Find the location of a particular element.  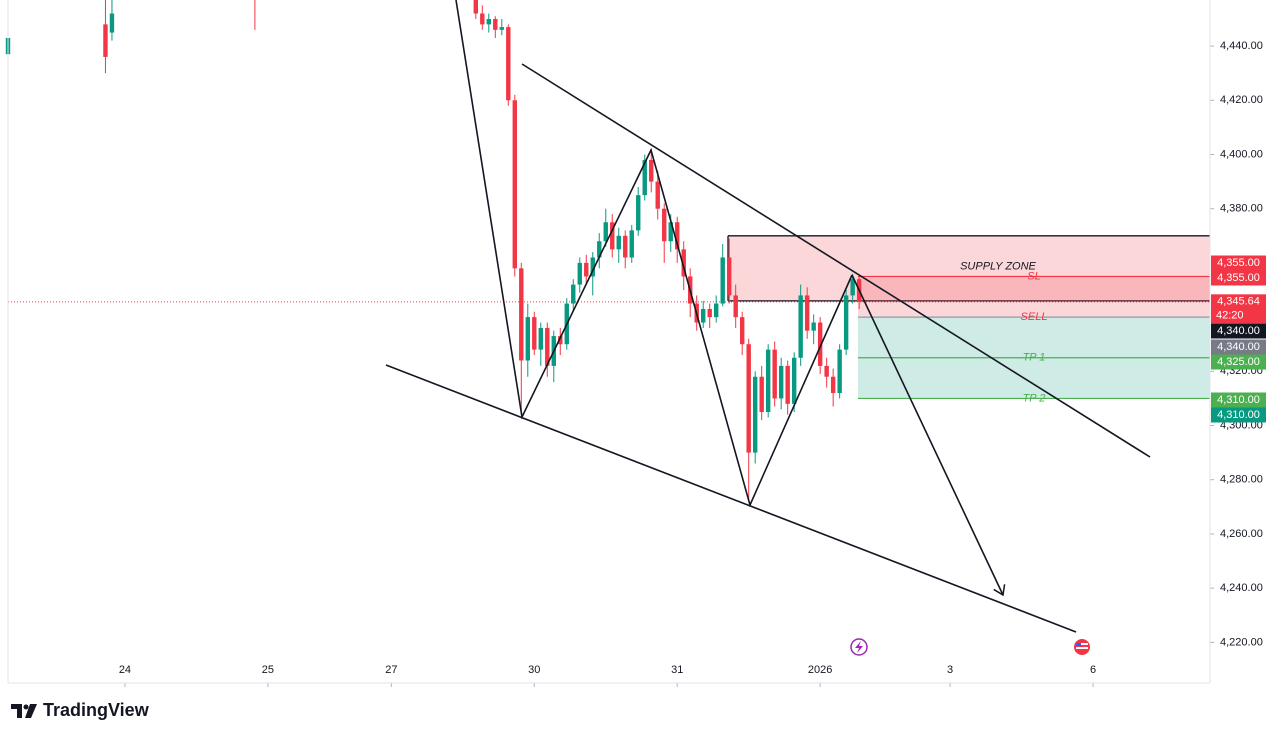

level-label: TP 2 is located at coordinates (1034, 398).